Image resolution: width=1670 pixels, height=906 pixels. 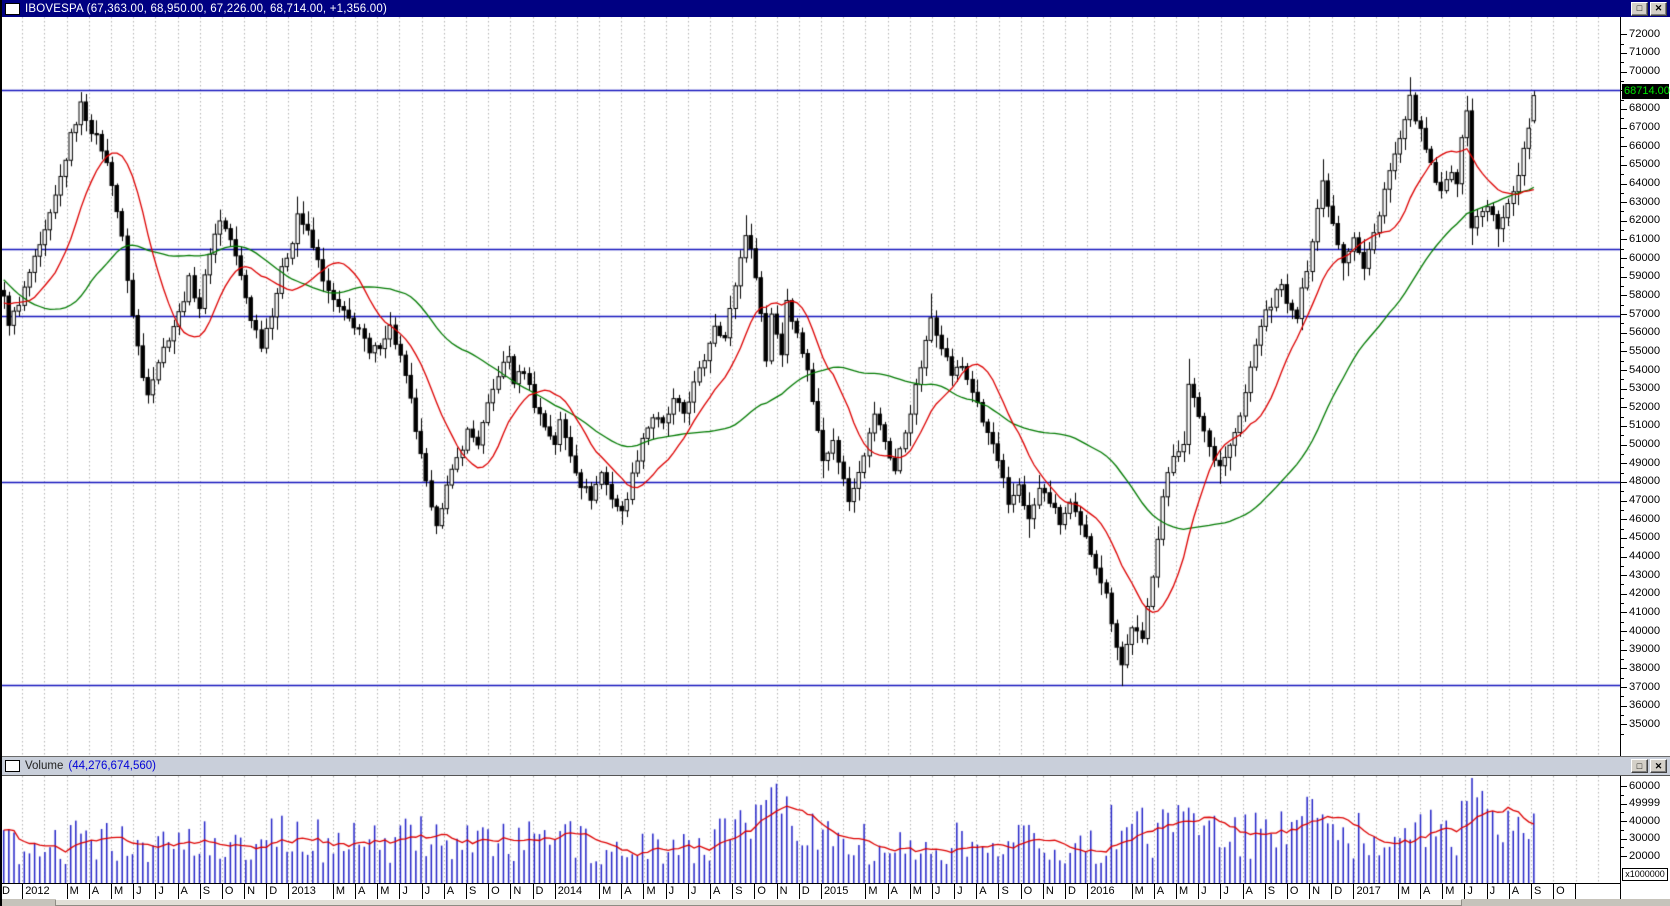 I want to click on axis-label: 72000, so click(x=1645, y=34).